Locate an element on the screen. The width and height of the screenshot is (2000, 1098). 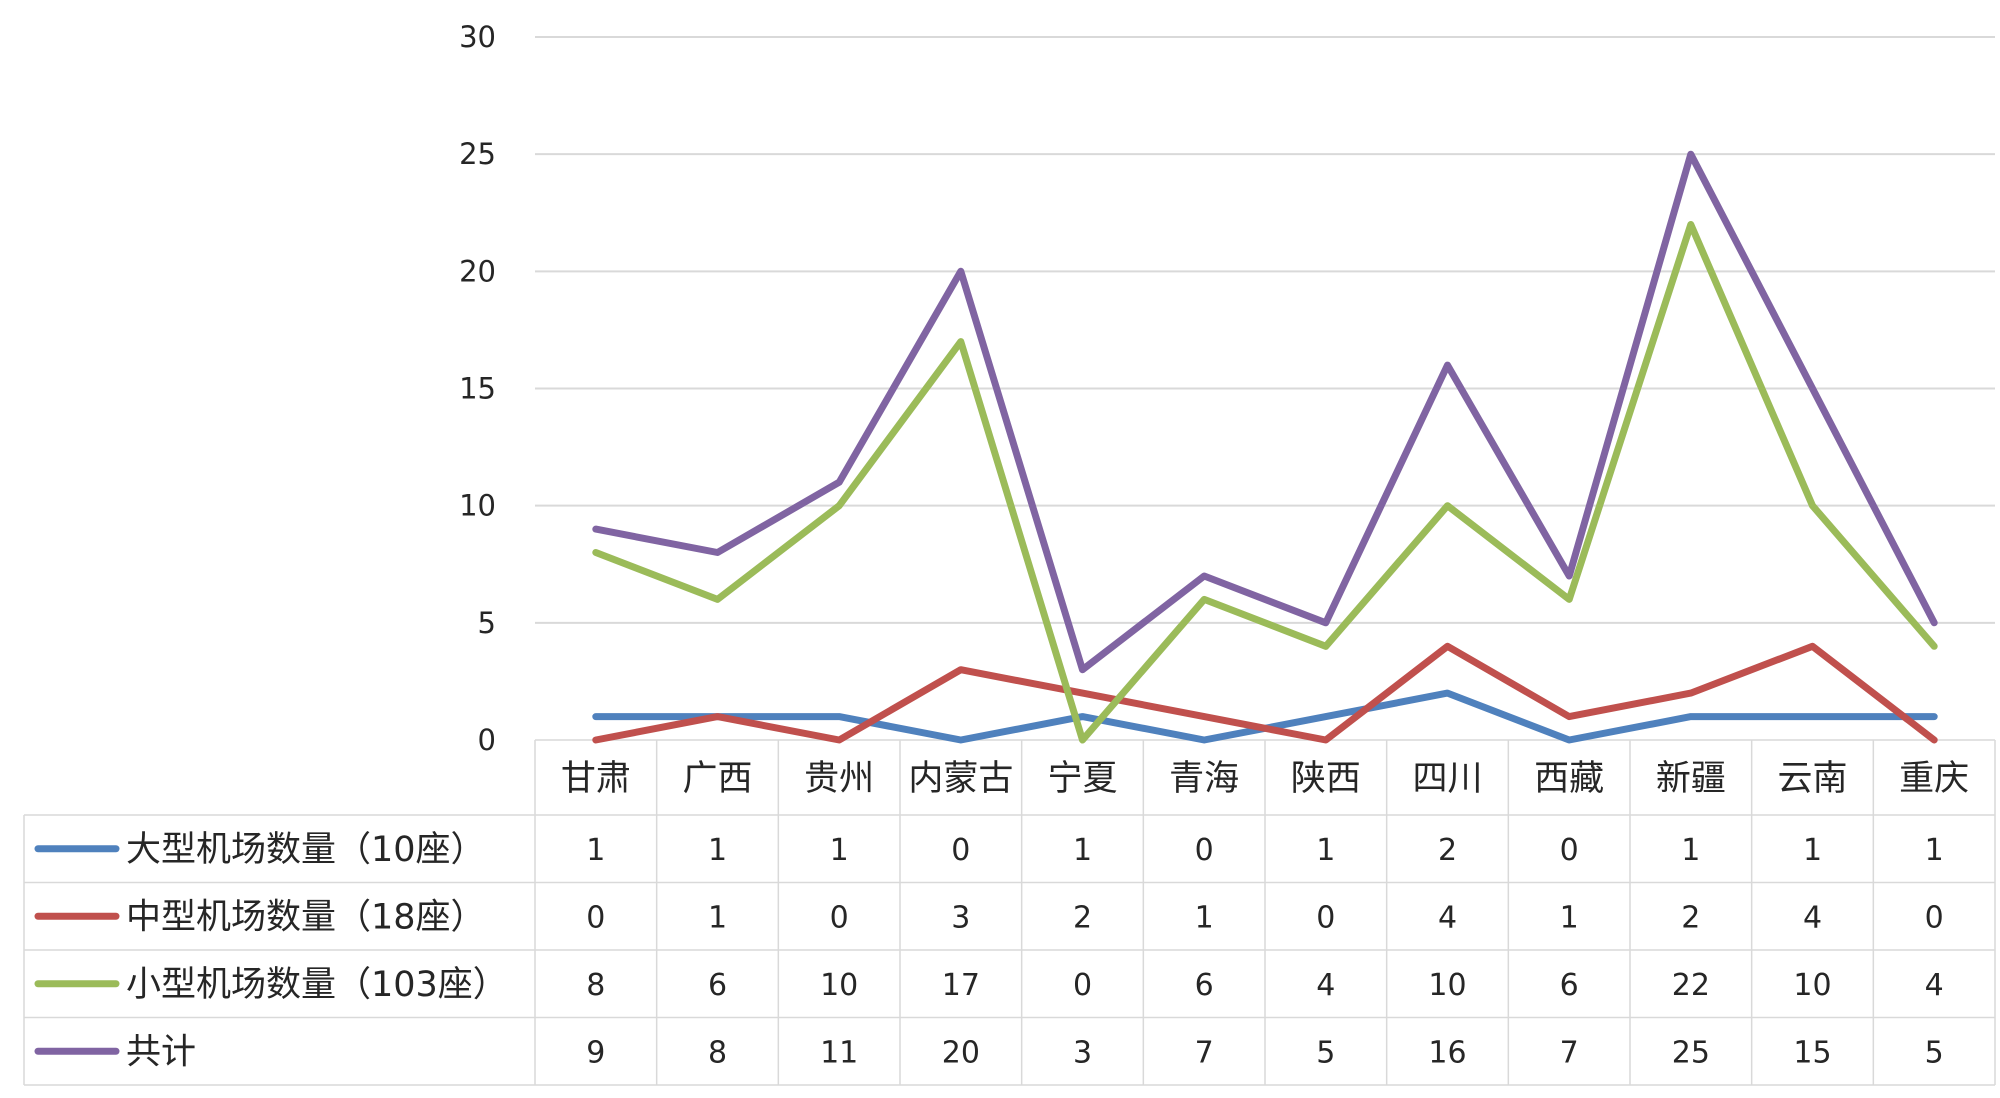
y-tick-label: 10 is located at coordinates (477, 506).